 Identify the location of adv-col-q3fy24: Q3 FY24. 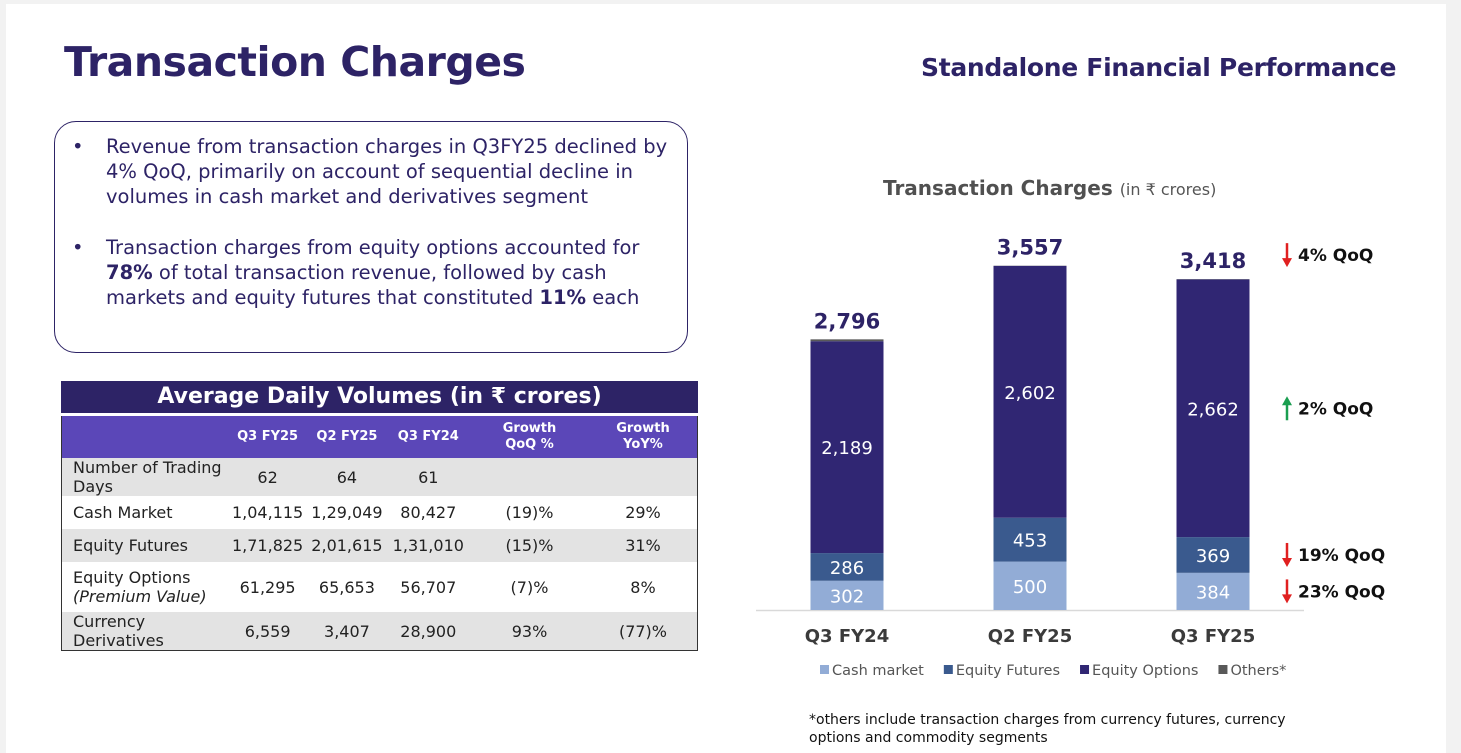
(428, 437).